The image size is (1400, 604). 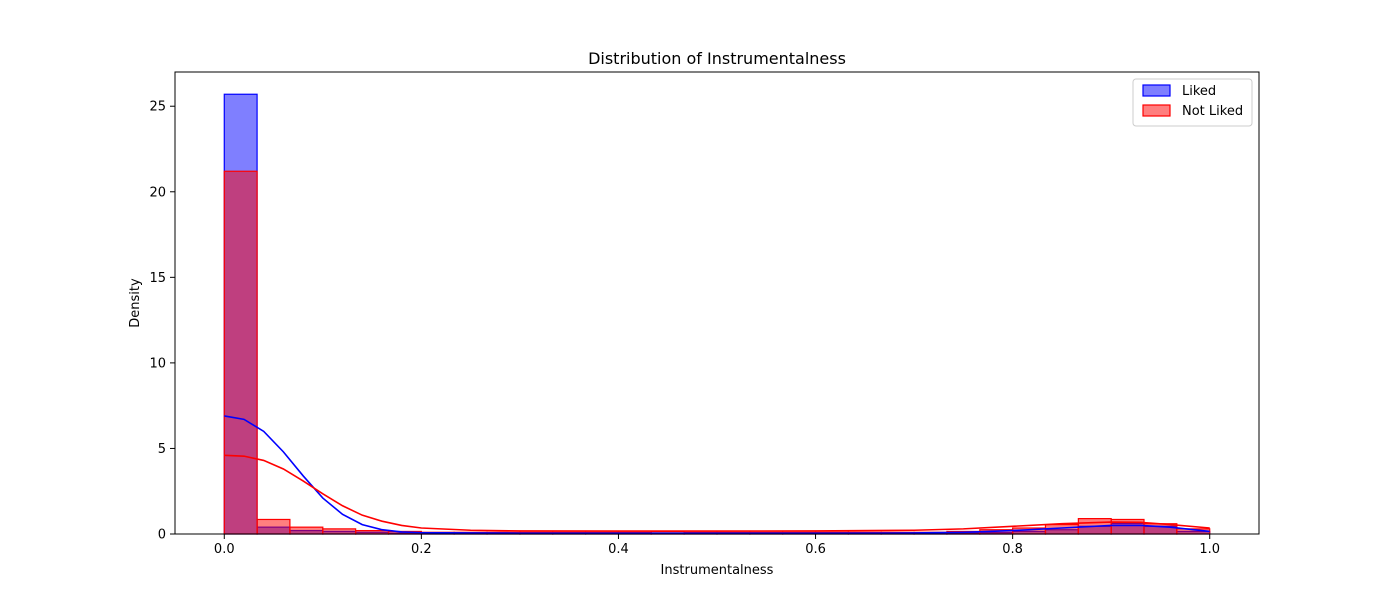 What do you see at coordinates (618, 549) in the screenshot?
I see `x-tick-label: 0.4` at bounding box center [618, 549].